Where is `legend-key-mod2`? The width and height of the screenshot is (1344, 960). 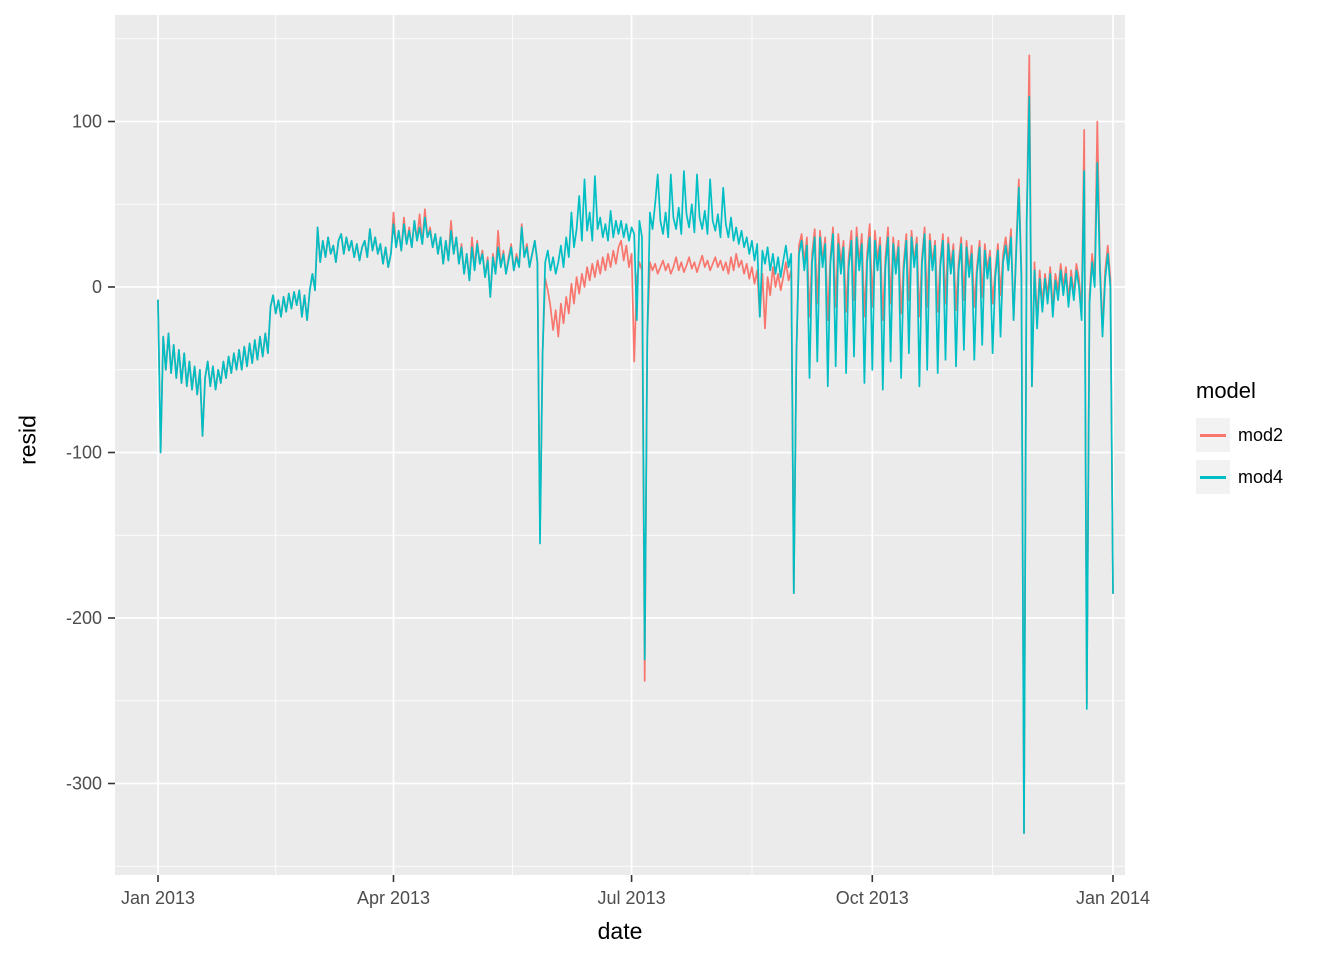 legend-key-mod2 is located at coordinates (1213, 435).